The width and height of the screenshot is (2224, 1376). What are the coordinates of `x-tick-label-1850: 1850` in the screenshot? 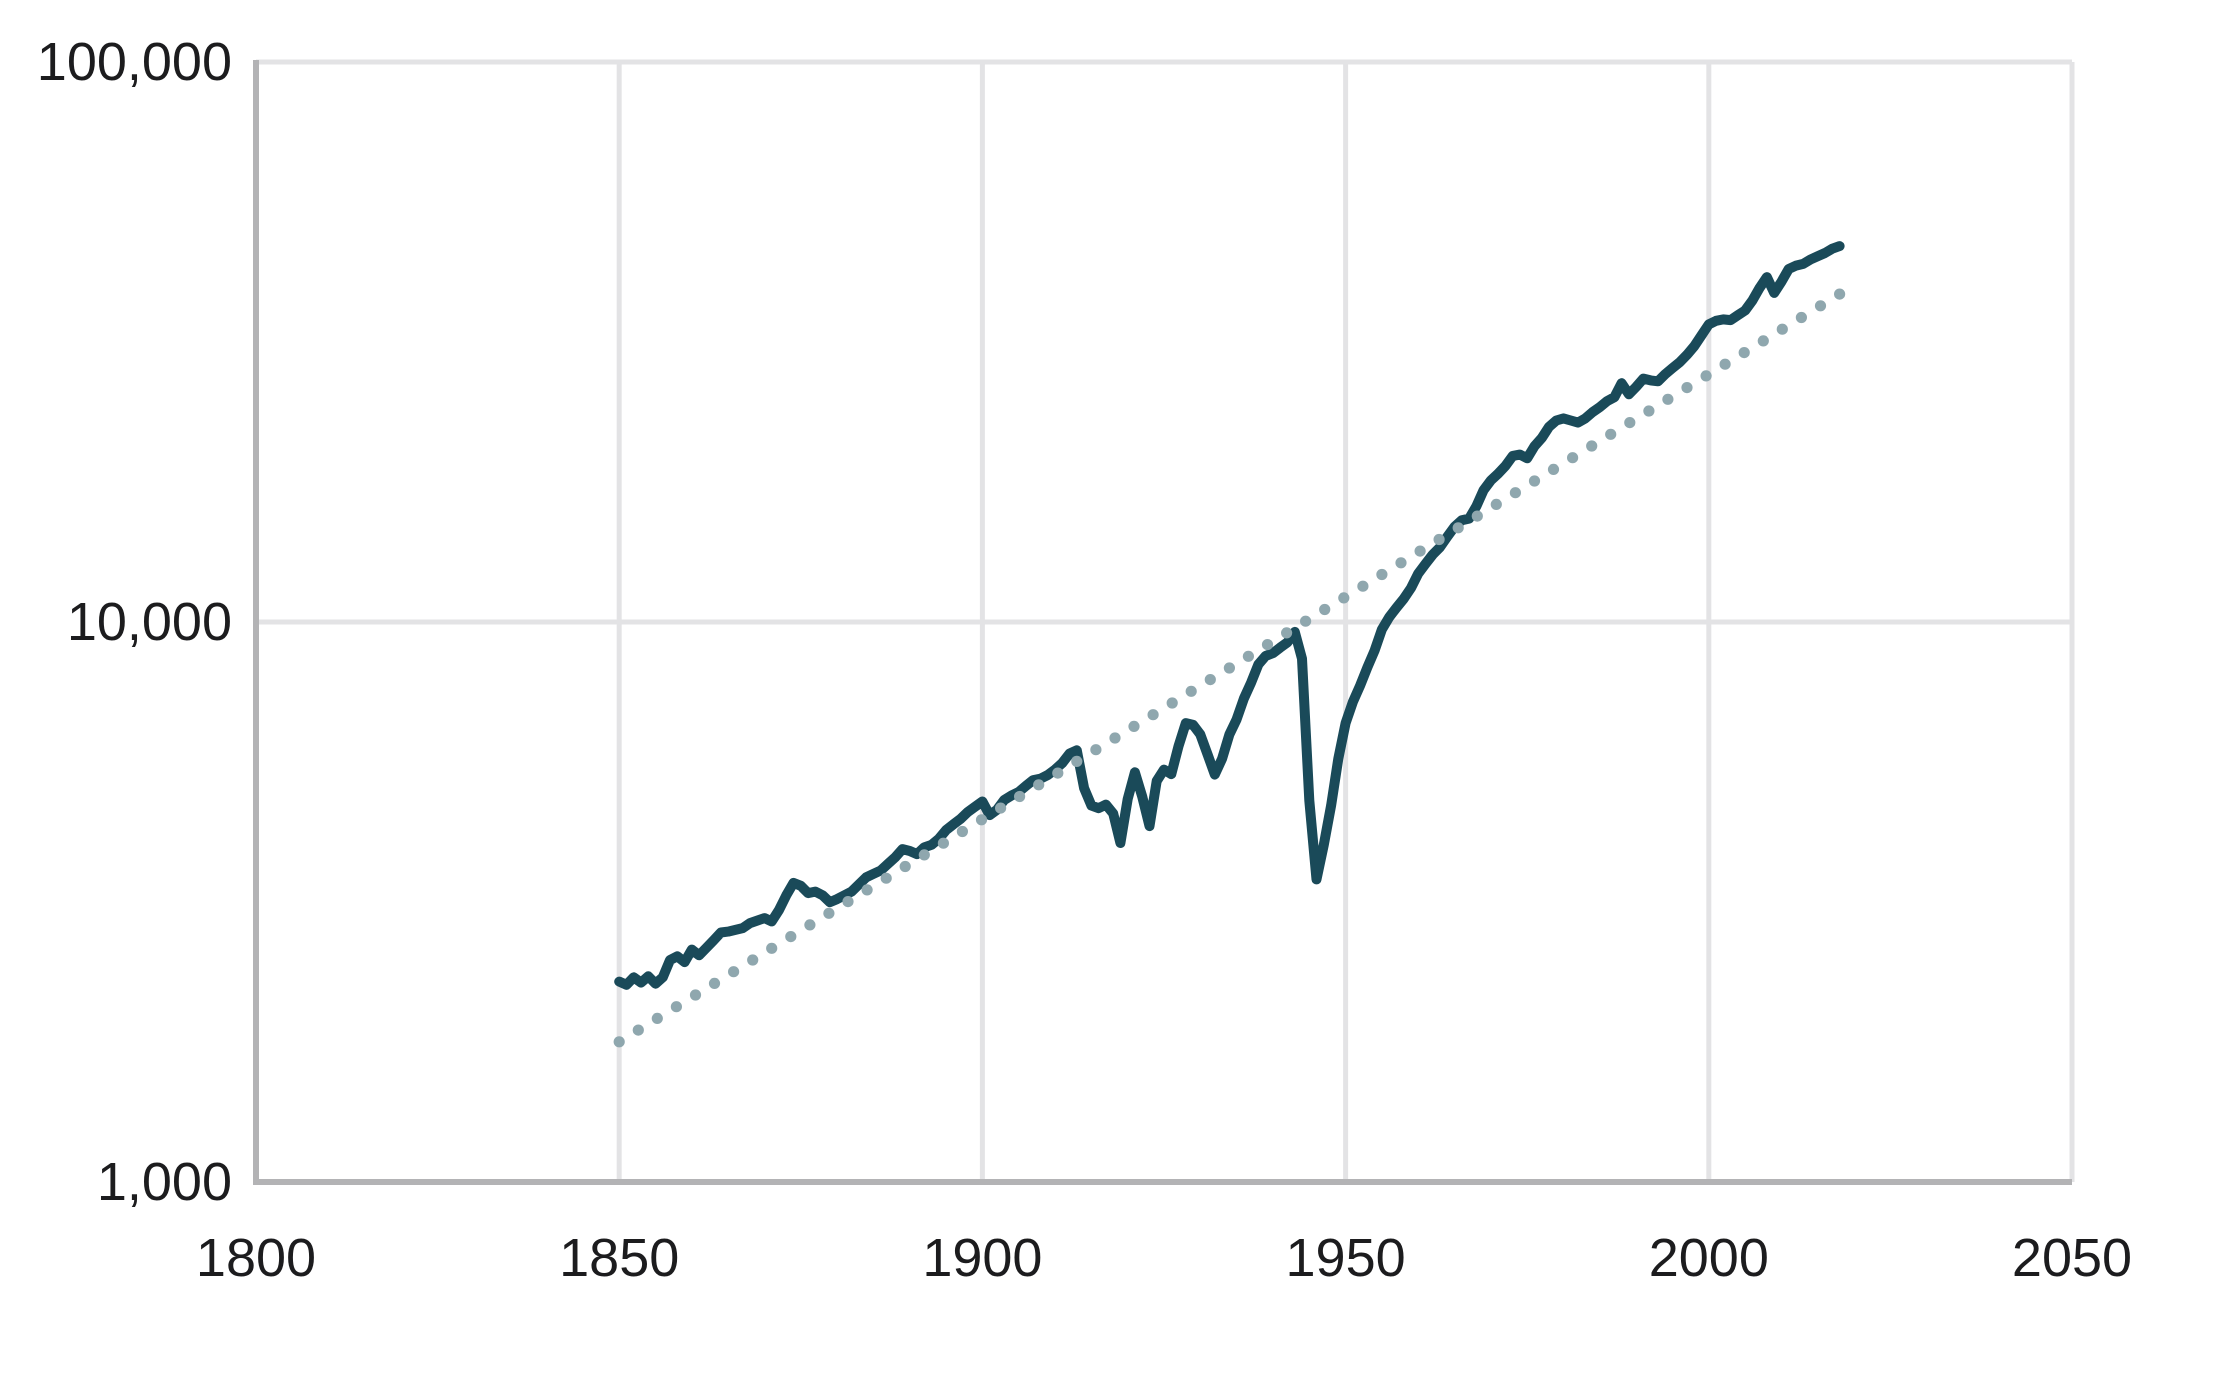 It's located at (619, 1258).